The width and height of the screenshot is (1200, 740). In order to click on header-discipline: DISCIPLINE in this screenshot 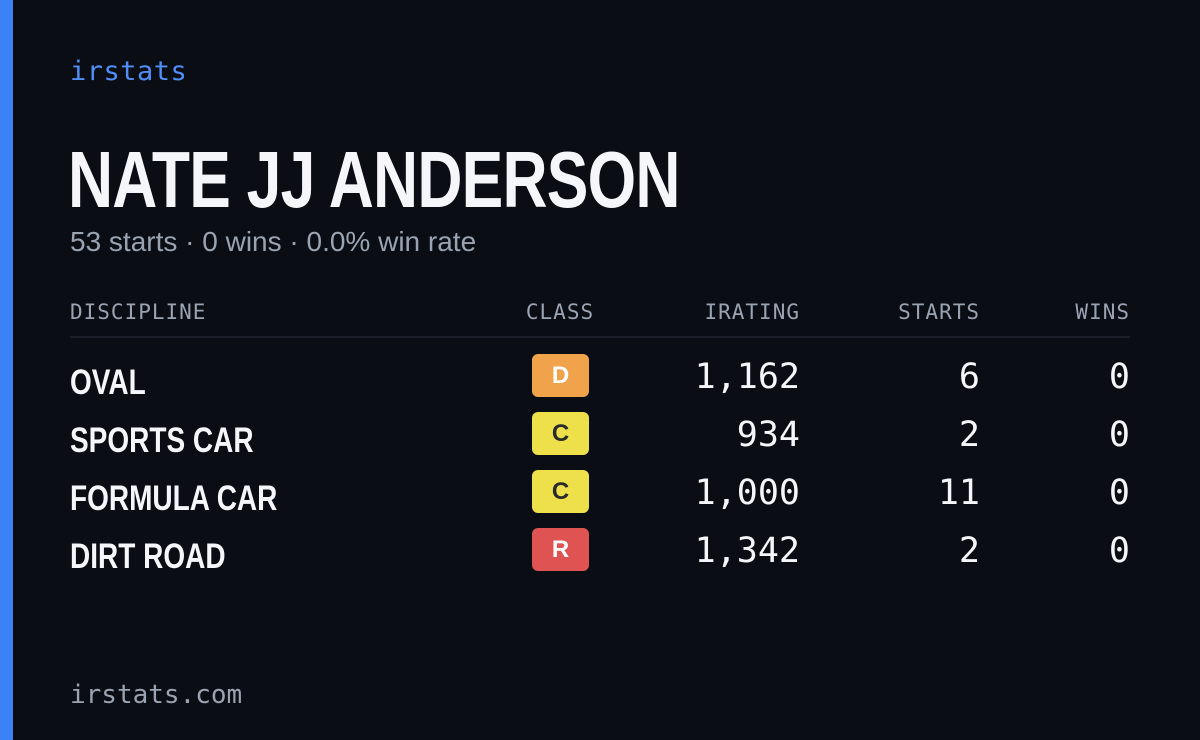, I will do `click(138, 312)`.